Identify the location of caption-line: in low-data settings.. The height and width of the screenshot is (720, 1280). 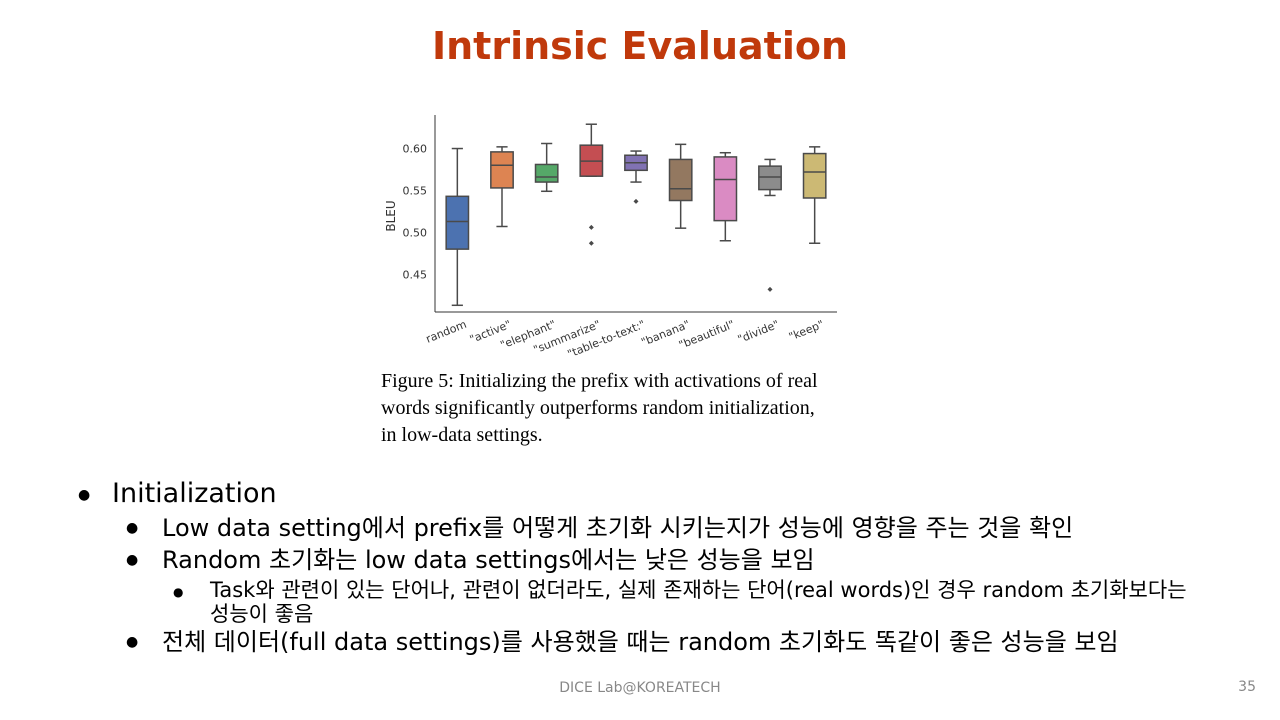
(462, 435).